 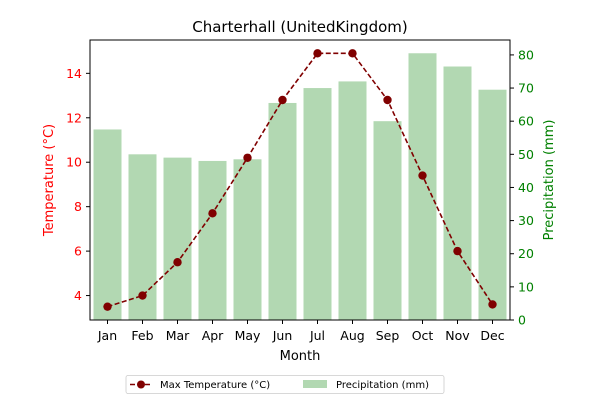 I want to click on precipitation-bar-oct, so click(x=422, y=187).